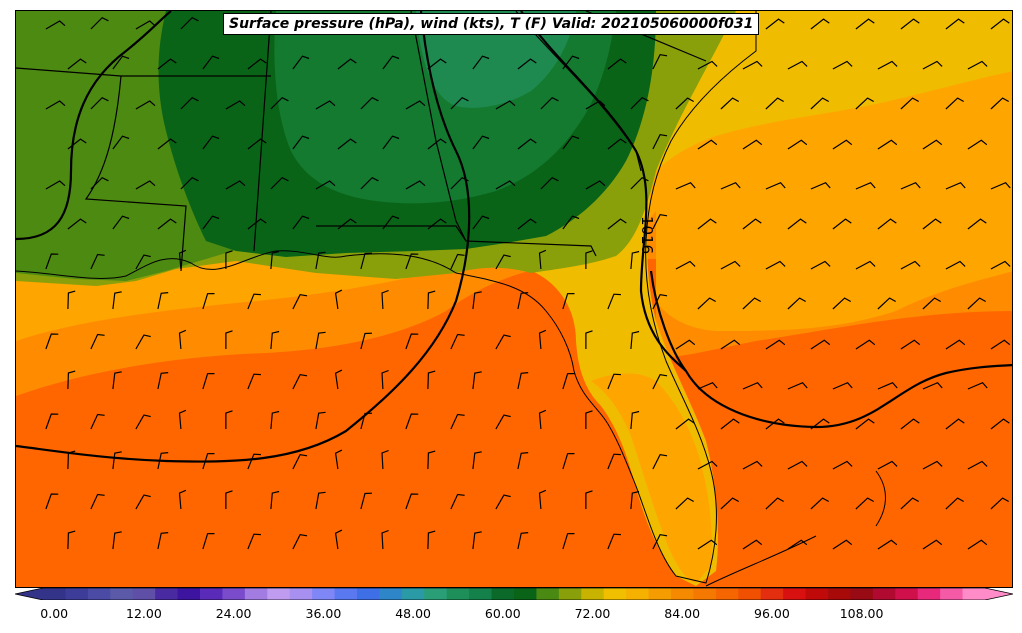 The image size is (1022, 633). I want to click on colorbar-tick-label: 36.00, so click(323, 613).